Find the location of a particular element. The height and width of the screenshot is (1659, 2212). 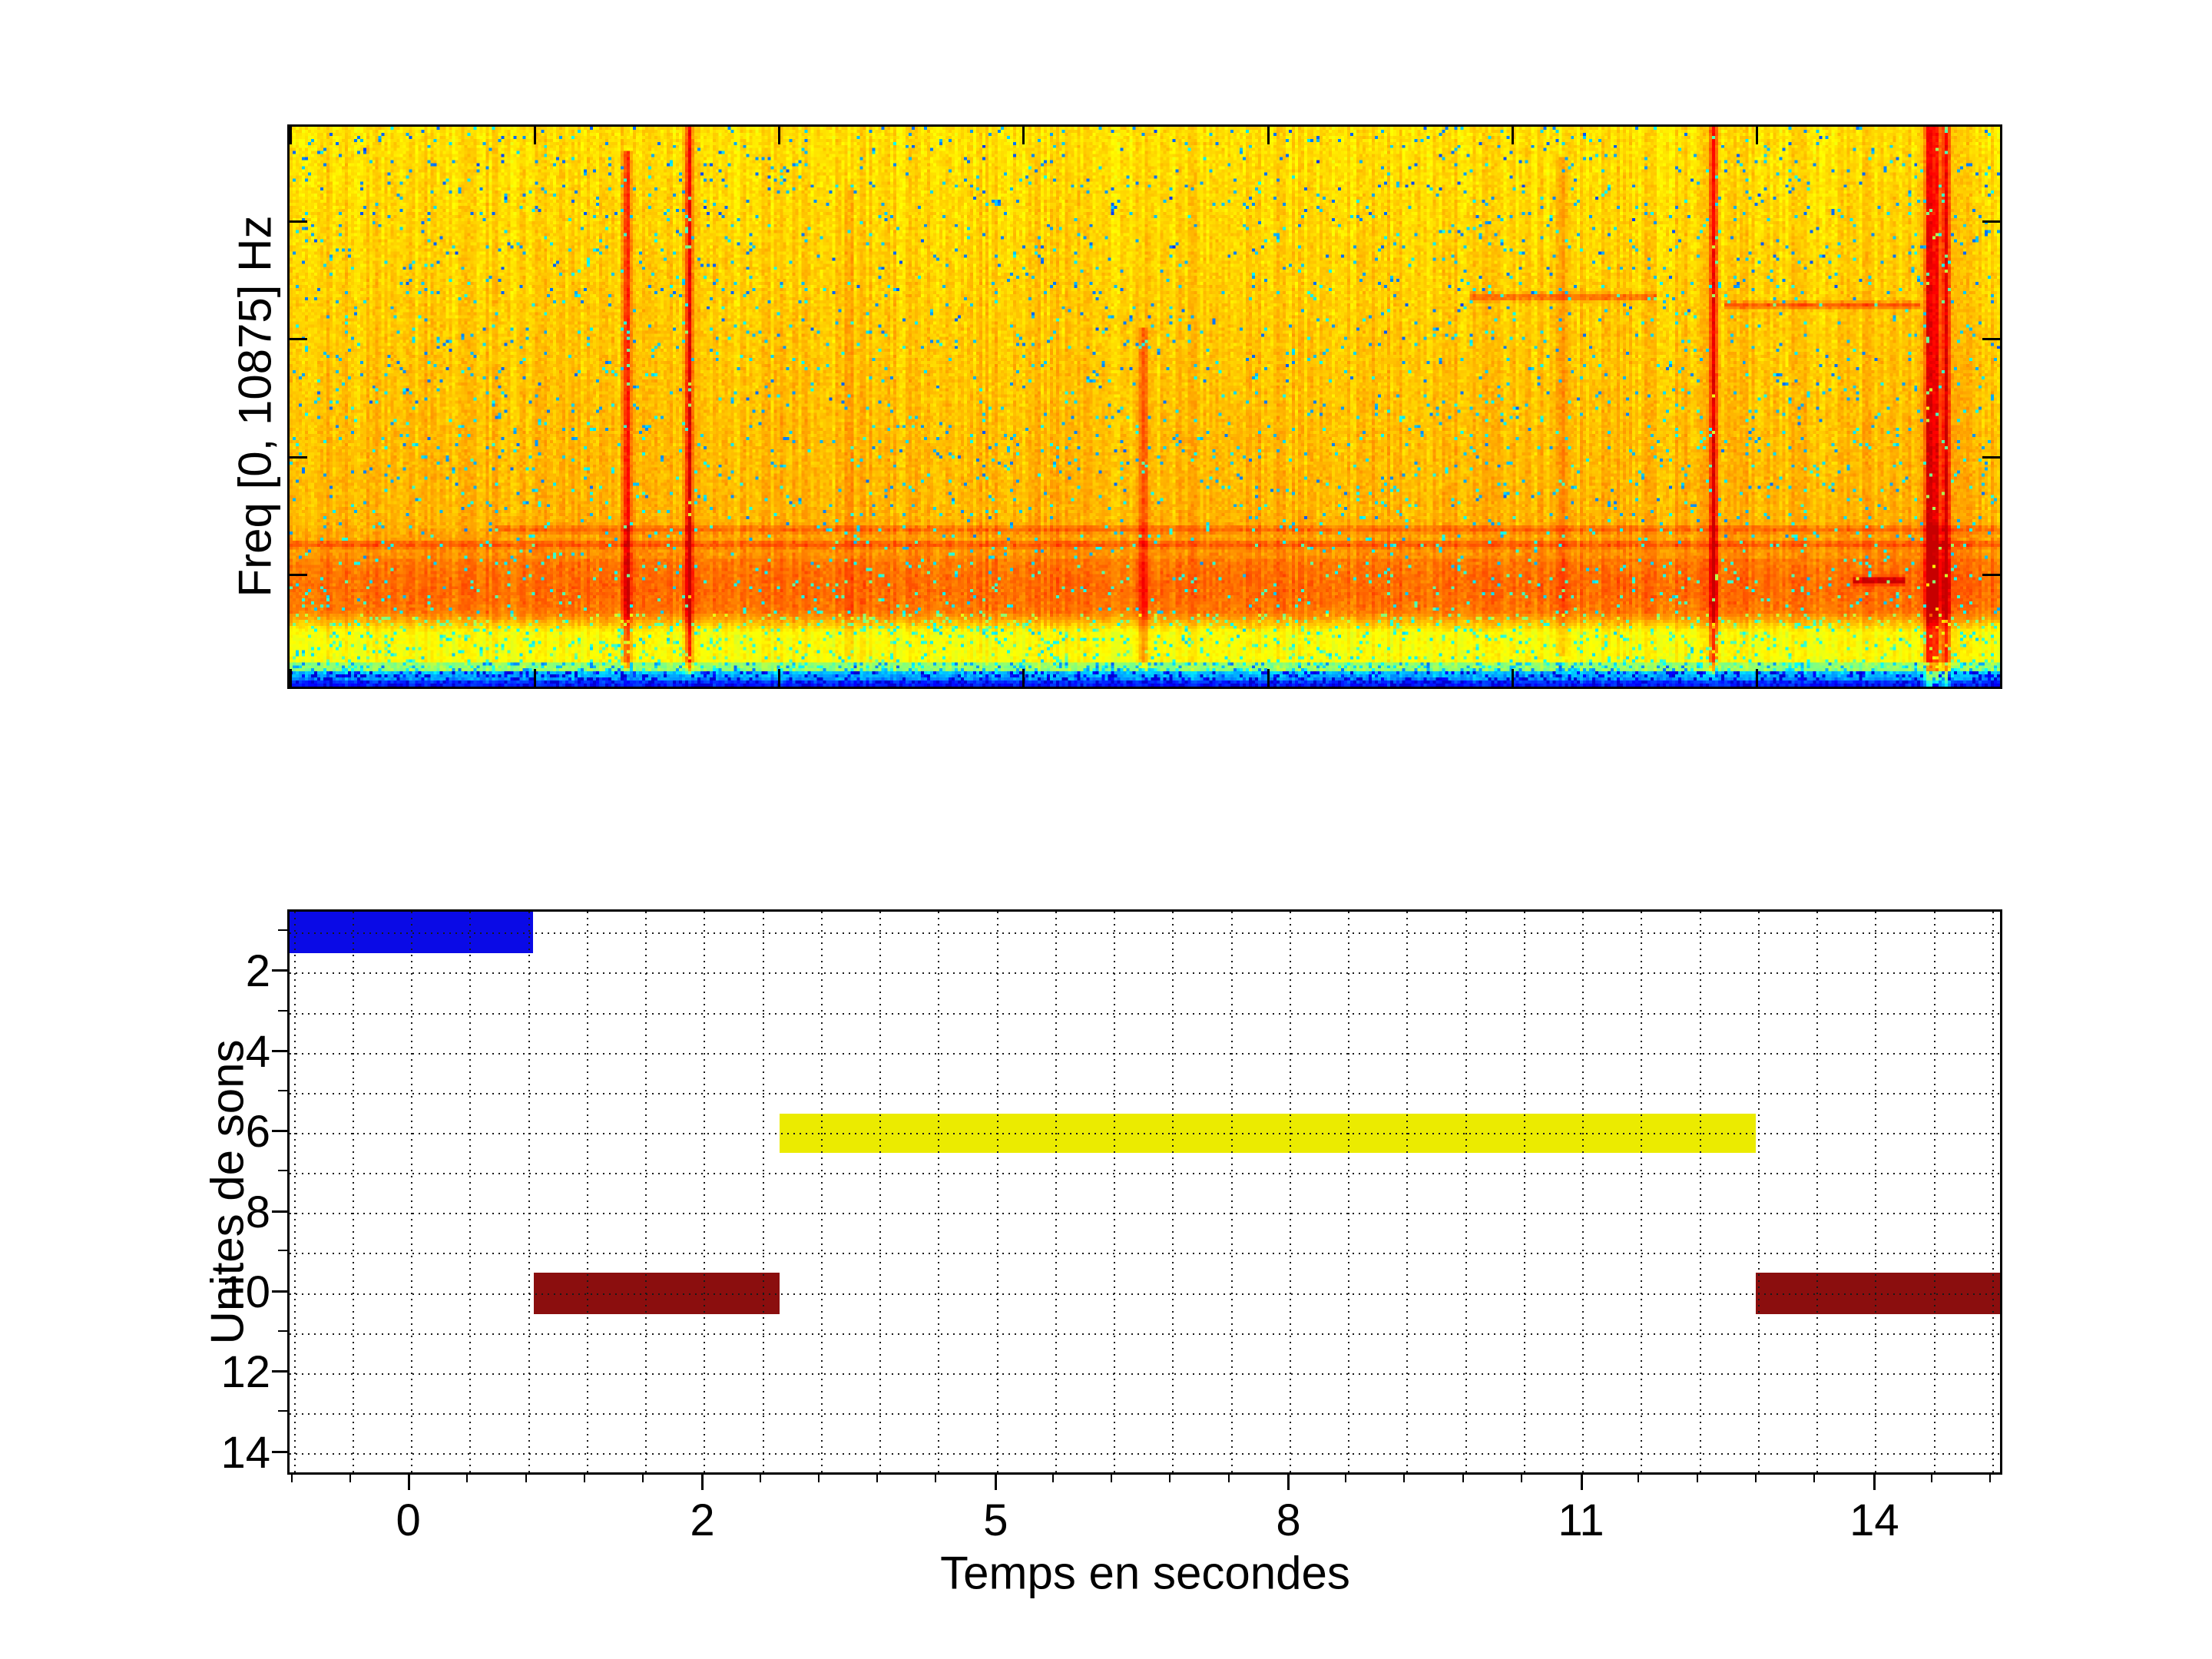

y-tick-label: 10 is located at coordinates (245, 1292).